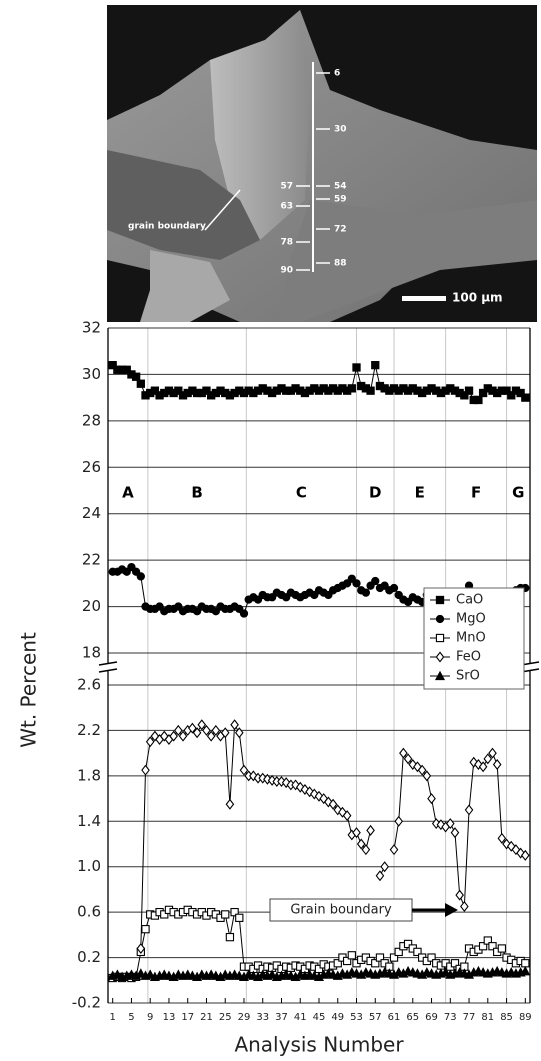  Describe the element at coordinates (431, 1017) in the screenshot. I see `x-tick-label: 69` at that location.